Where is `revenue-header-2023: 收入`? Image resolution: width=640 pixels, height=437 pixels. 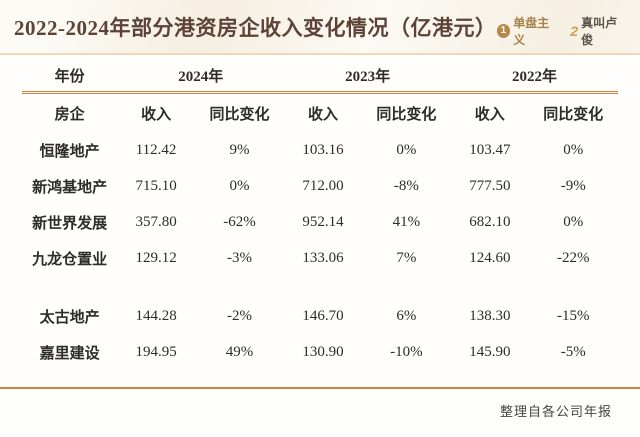 revenue-header-2023: 收入 is located at coordinates (322, 114).